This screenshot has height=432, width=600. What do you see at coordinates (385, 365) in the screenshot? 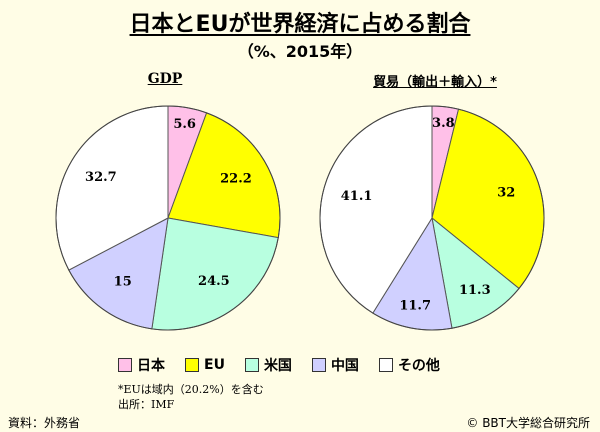
I see `legend-swatch-other` at bounding box center [385, 365].